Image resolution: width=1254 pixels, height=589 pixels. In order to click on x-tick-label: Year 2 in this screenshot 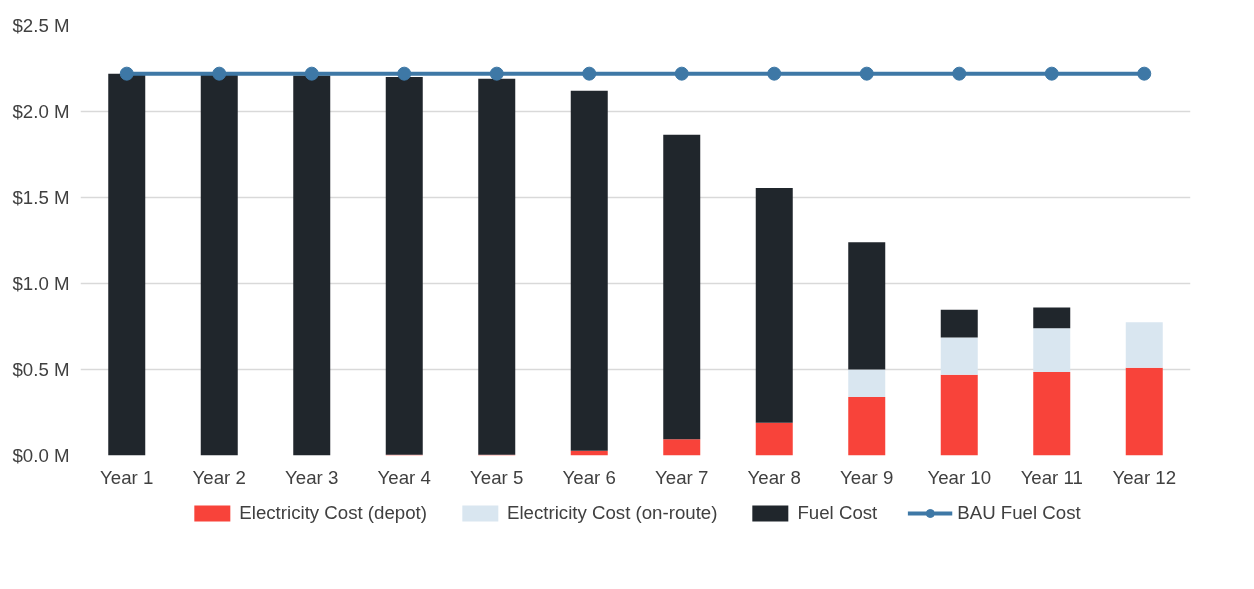, I will do `click(219, 477)`.